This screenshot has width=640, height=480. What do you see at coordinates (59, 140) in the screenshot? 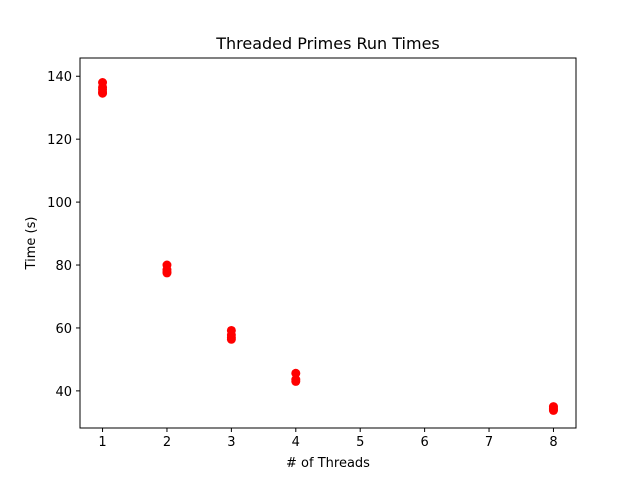
I see `y-tick-label: 120` at bounding box center [59, 140].